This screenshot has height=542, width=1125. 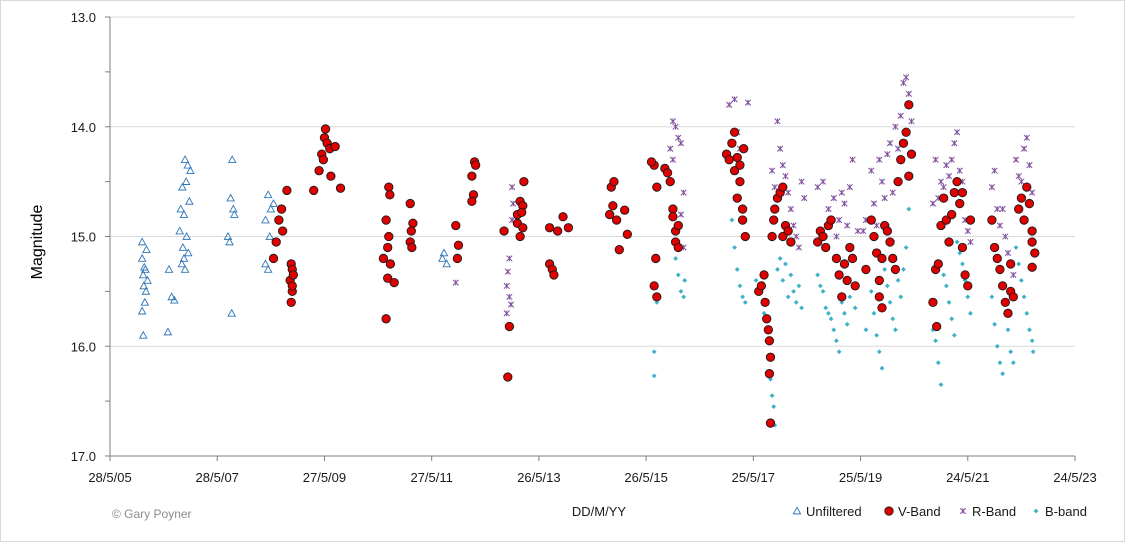 I want to click on legend-item-v-band: V-Band, so click(x=912, y=511).